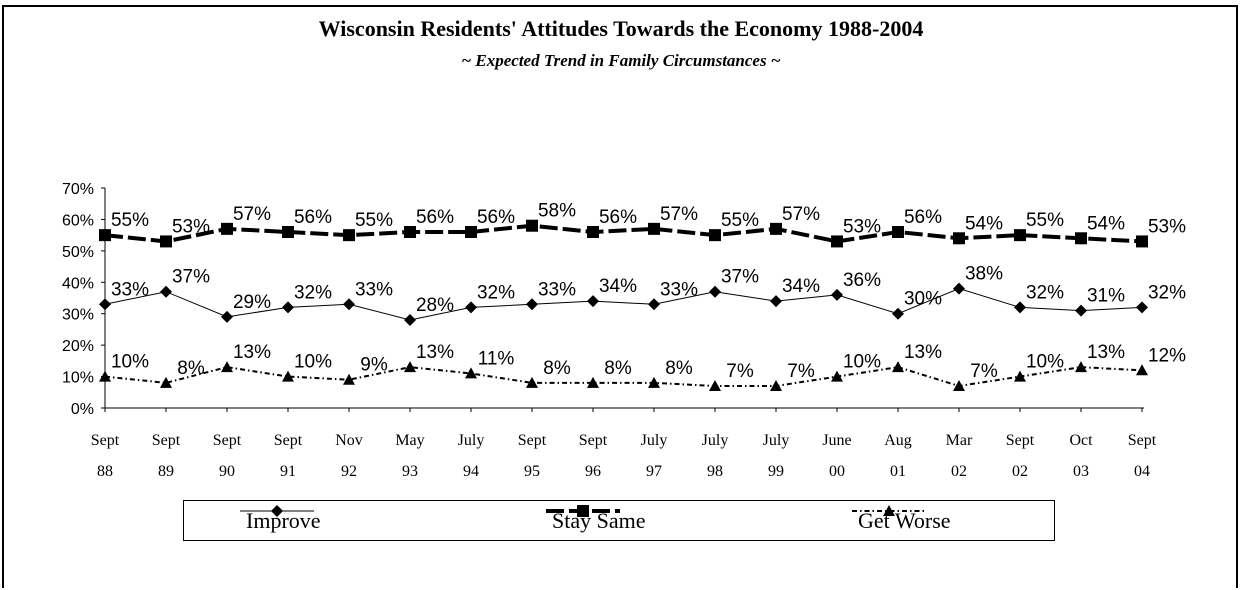 The width and height of the screenshot is (1242, 590). I want to click on x-tick-label: 93, so click(410, 471).